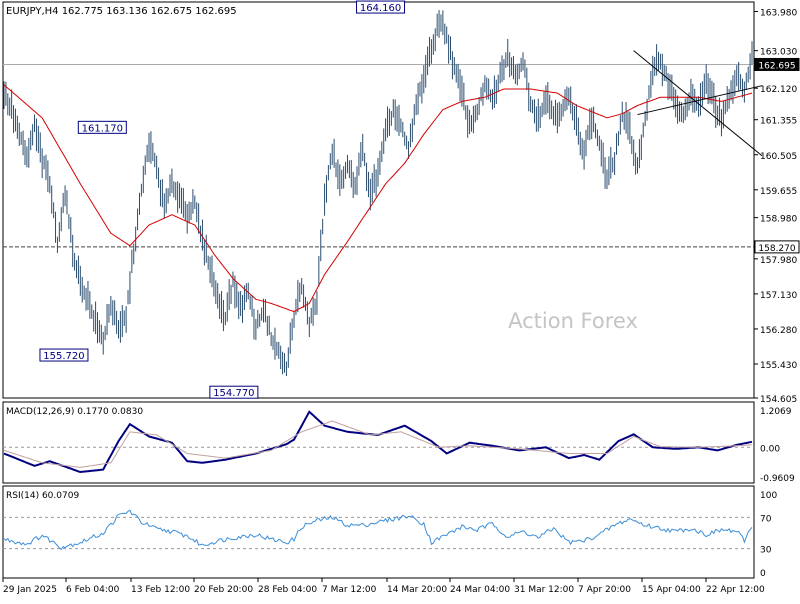 The width and height of the screenshot is (800, 604). Describe the element at coordinates (778, 261) in the screenshot. I see `y-tick-label: 157.980` at that location.